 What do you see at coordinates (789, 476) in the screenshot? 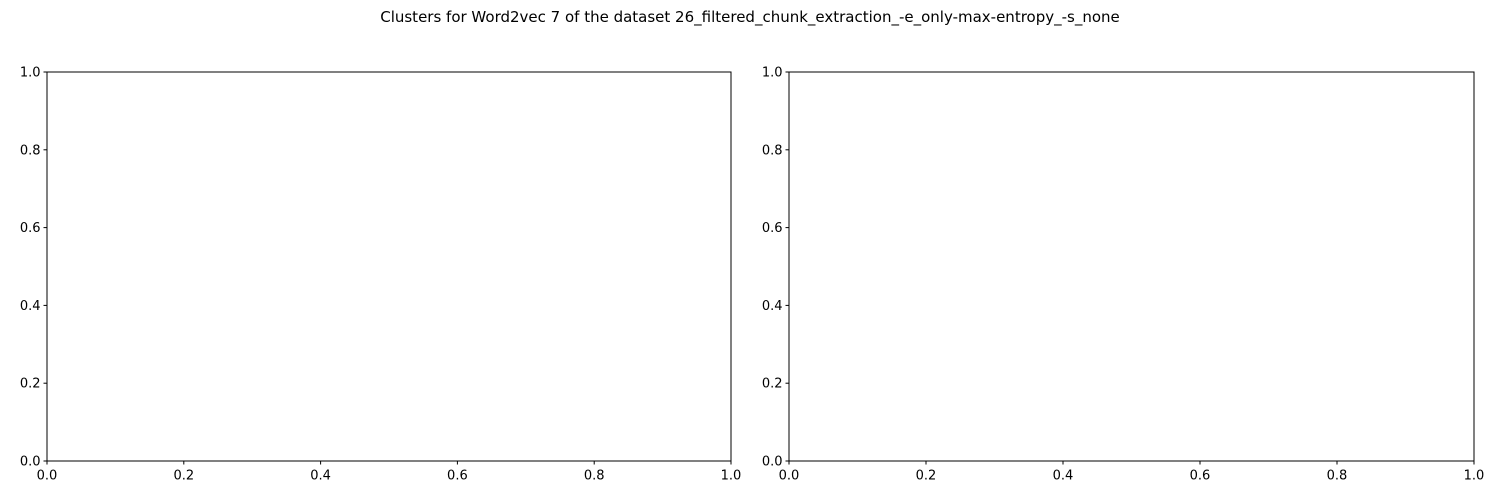
I see `axes-right-xtick-label: 0.0` at bounding box center [789, 476].